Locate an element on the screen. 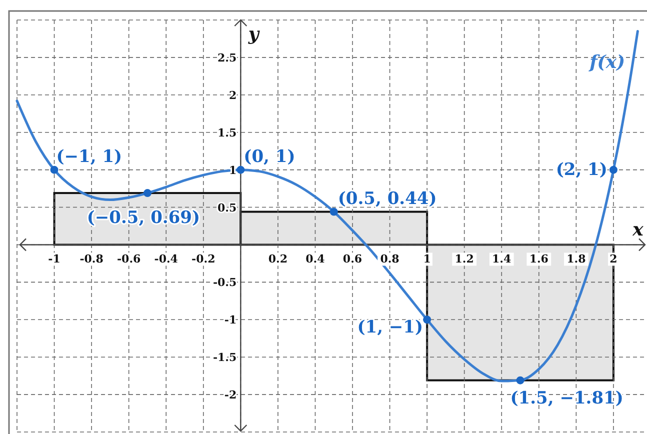 The width and height of the screenshot is (647, 434). x-tick-label: -0.8 is located at coordinates (92, 259).